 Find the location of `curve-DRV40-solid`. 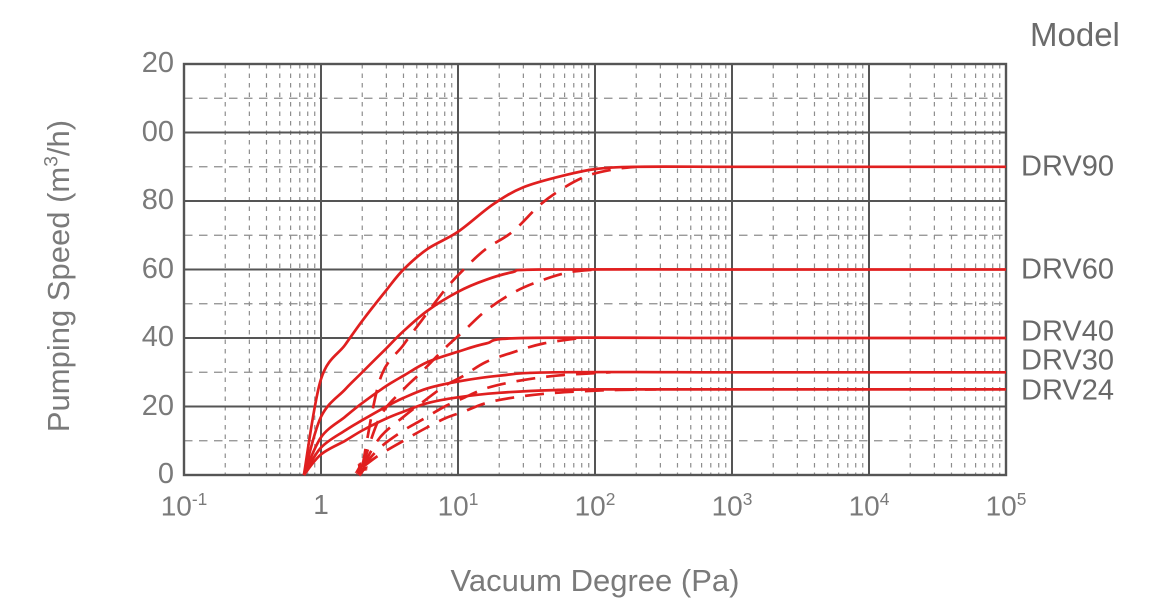

curve-DRV40-solid is located at coordinates (654, 406).